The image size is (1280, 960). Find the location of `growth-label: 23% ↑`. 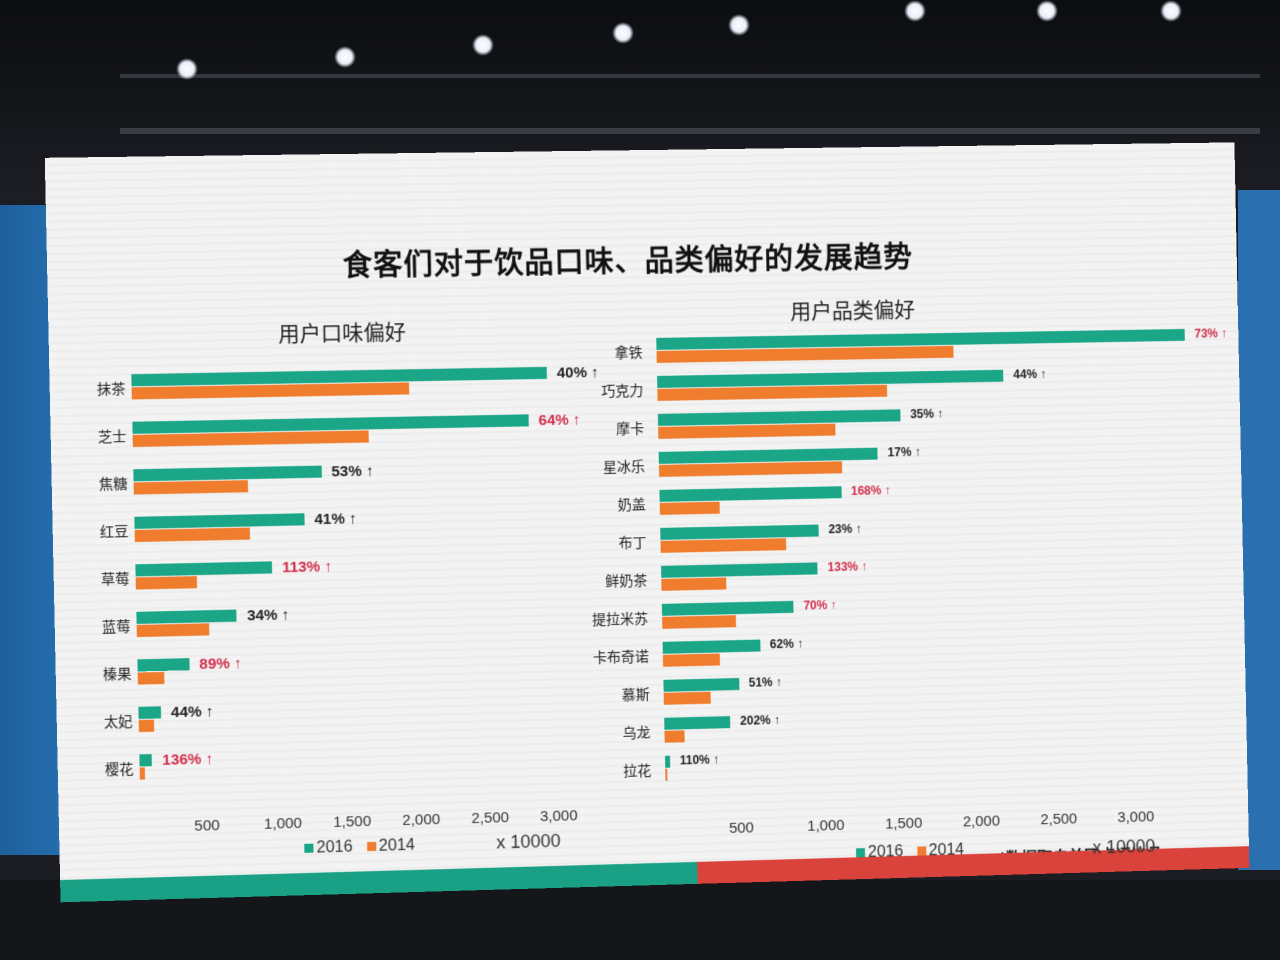

growth-label: 23% ↑ is located at coordinates (844, 529).